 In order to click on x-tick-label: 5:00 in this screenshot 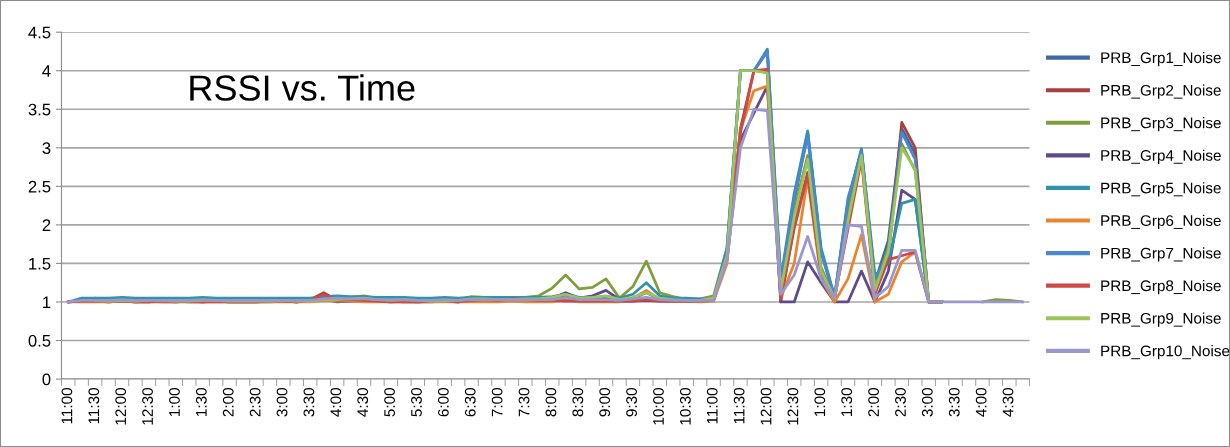, I will do `click(389, 402)`.